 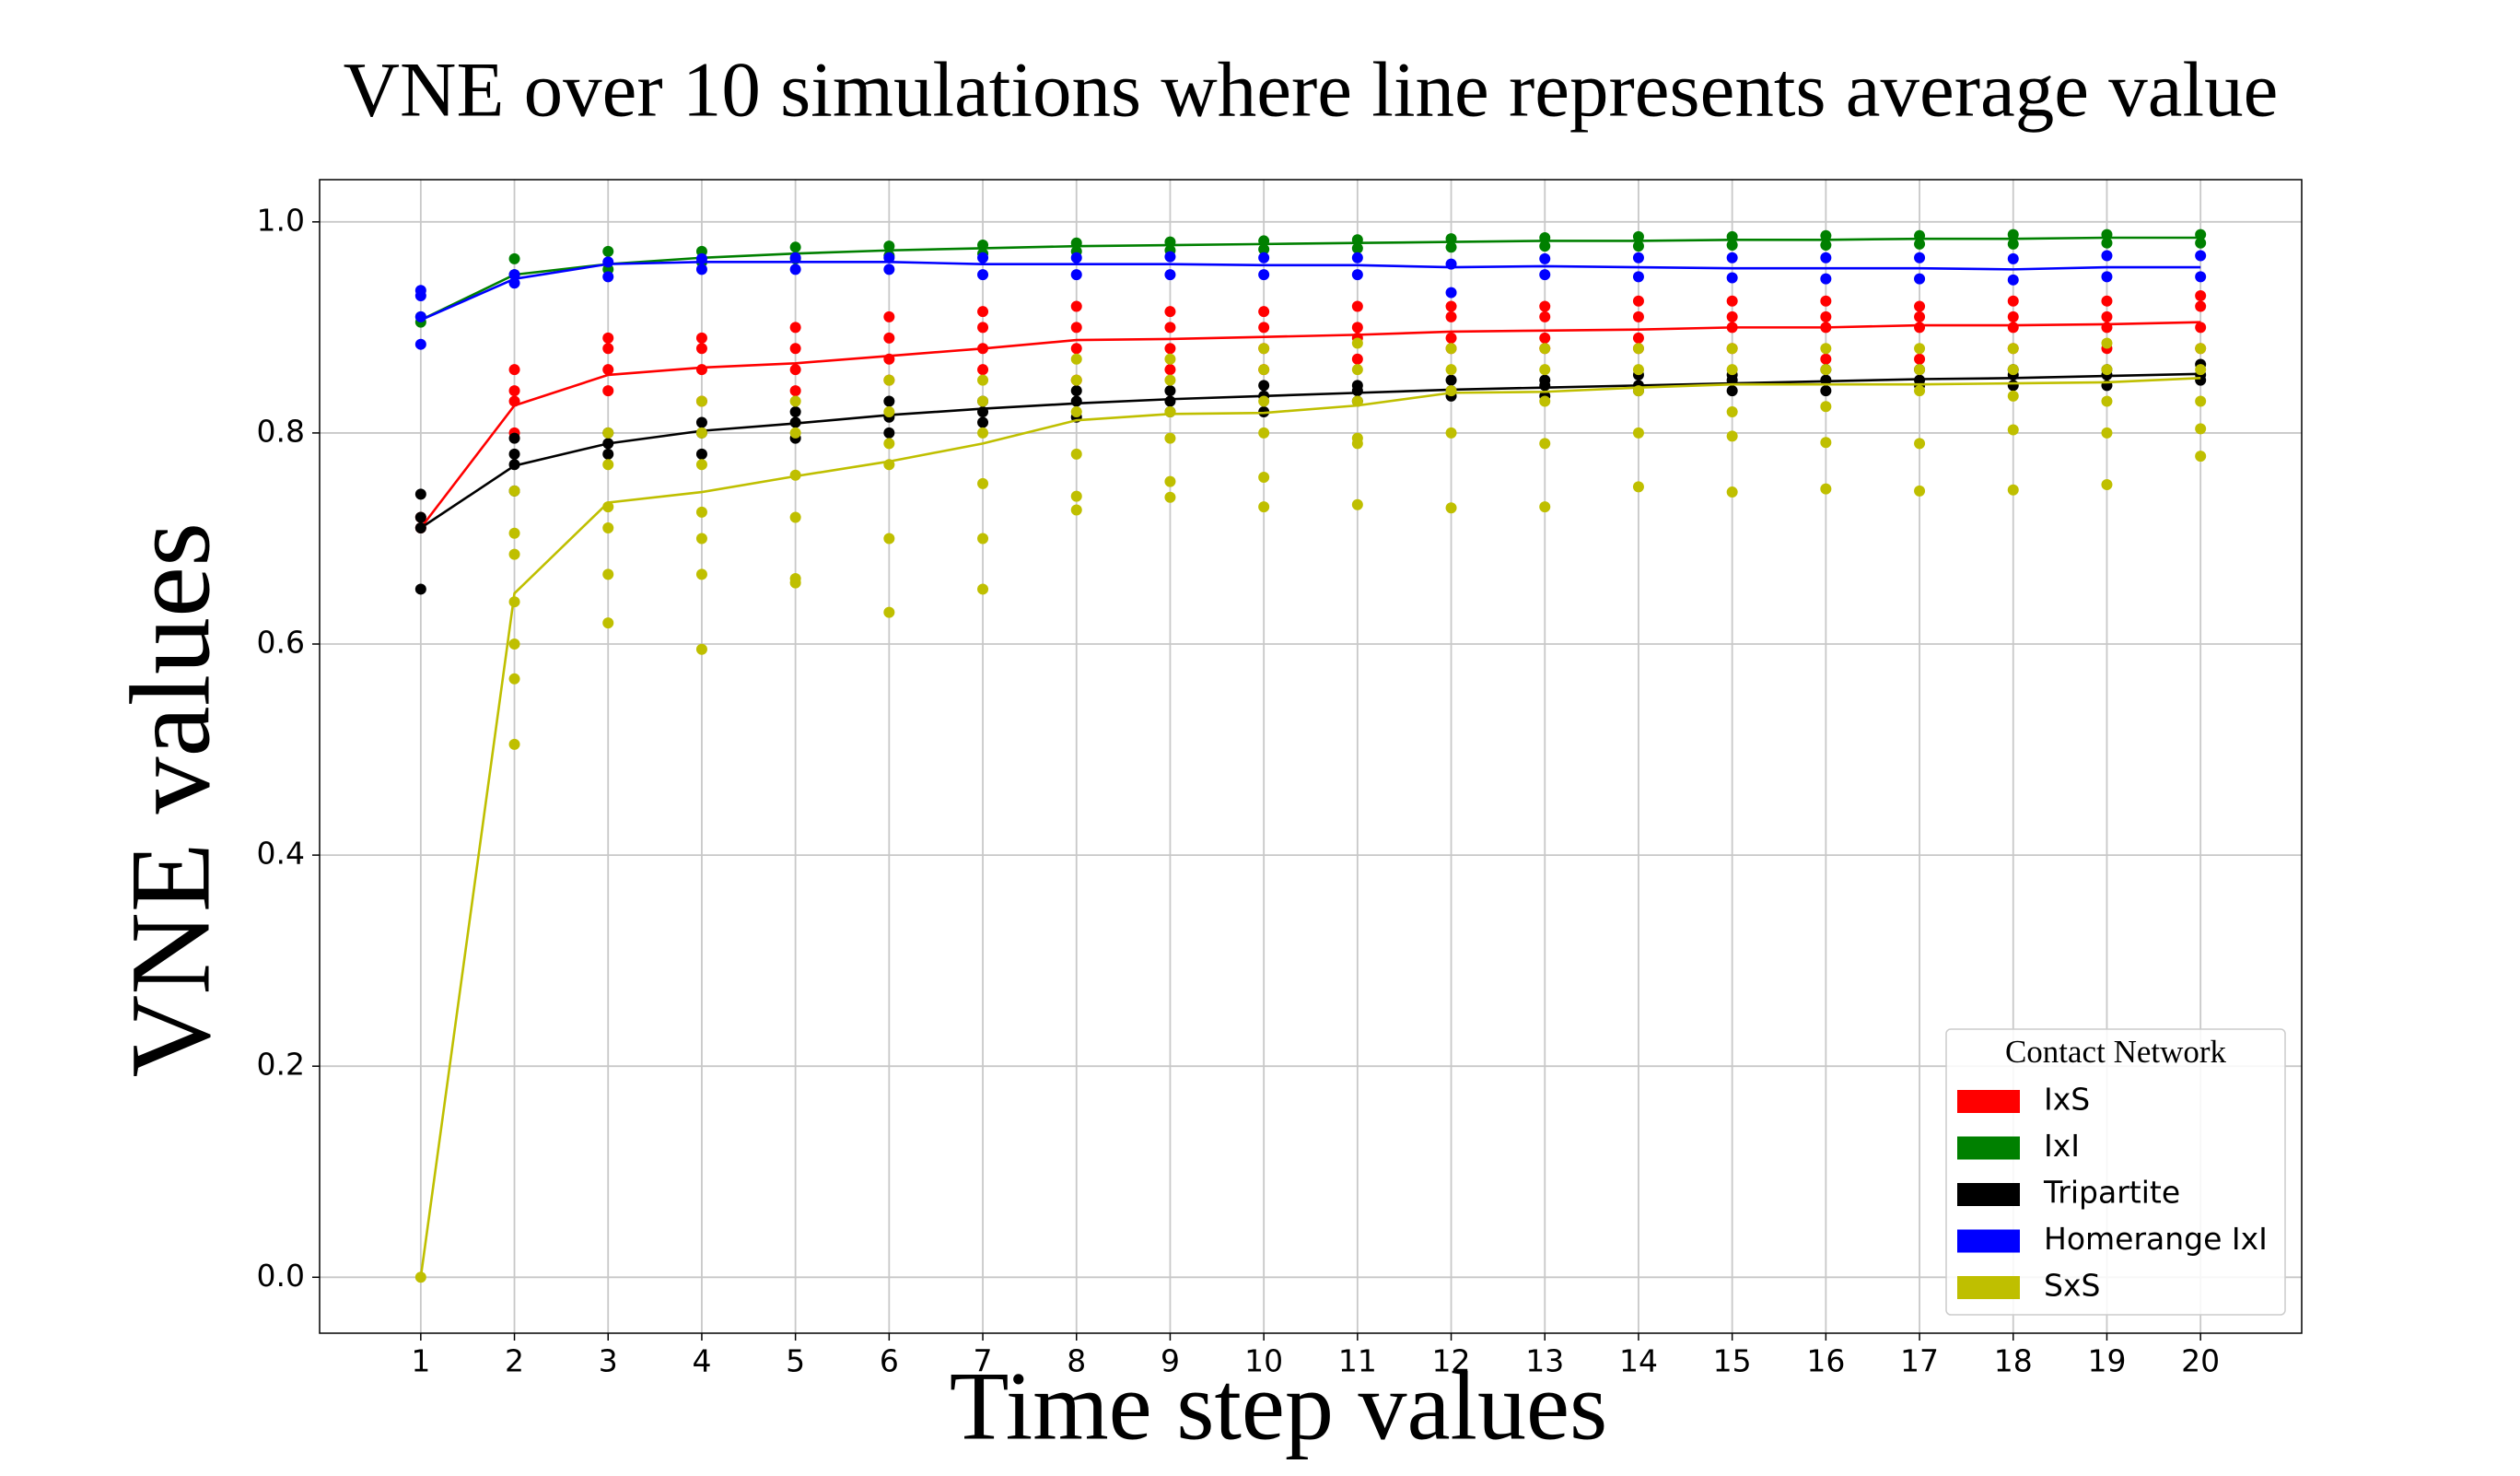 I want to click on x-tick-label: 12, so click(x=1451, y=1361).